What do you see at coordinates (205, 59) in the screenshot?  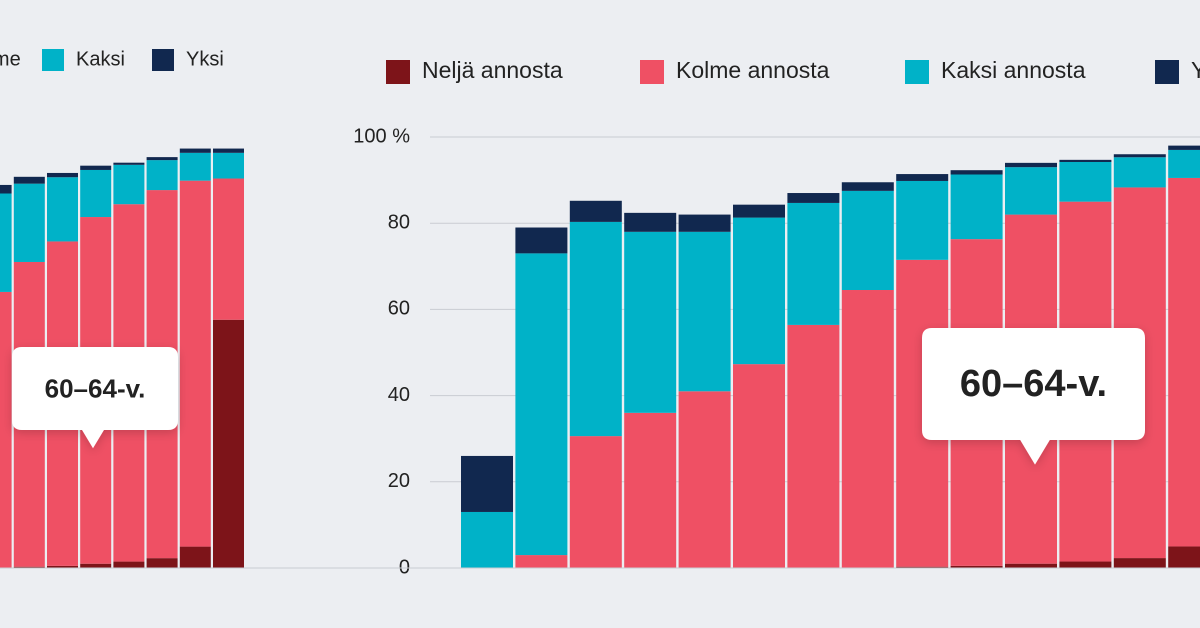 I see `legend-label: Yksi` at bounding box center [205, 59].